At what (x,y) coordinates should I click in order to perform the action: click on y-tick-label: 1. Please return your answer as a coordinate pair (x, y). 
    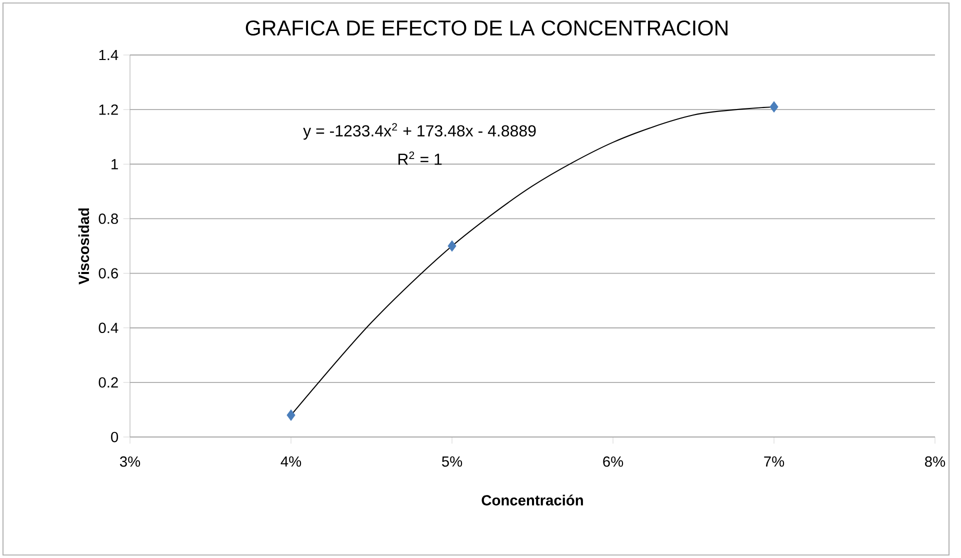
    Looking at the image, I should click on (115, 164).